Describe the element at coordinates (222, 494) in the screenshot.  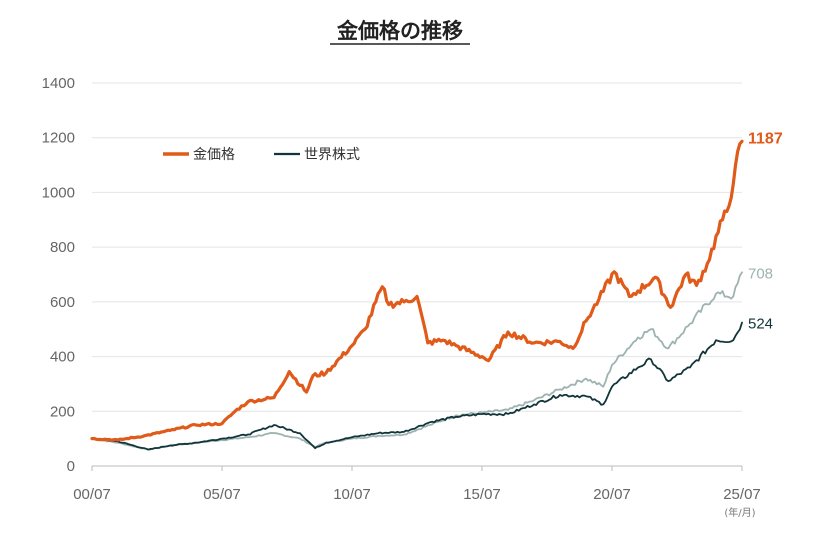
I see `x-tick-label: 05/07` at that location.